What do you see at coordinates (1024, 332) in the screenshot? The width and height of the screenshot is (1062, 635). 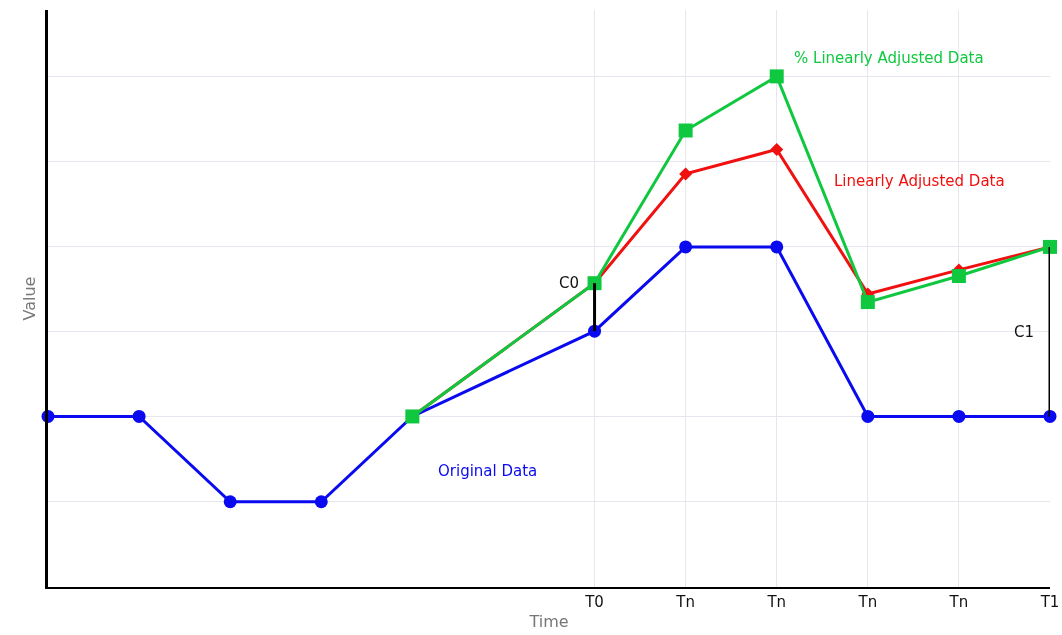 I see `annotation: C1` at bounding box center [1024, 332].